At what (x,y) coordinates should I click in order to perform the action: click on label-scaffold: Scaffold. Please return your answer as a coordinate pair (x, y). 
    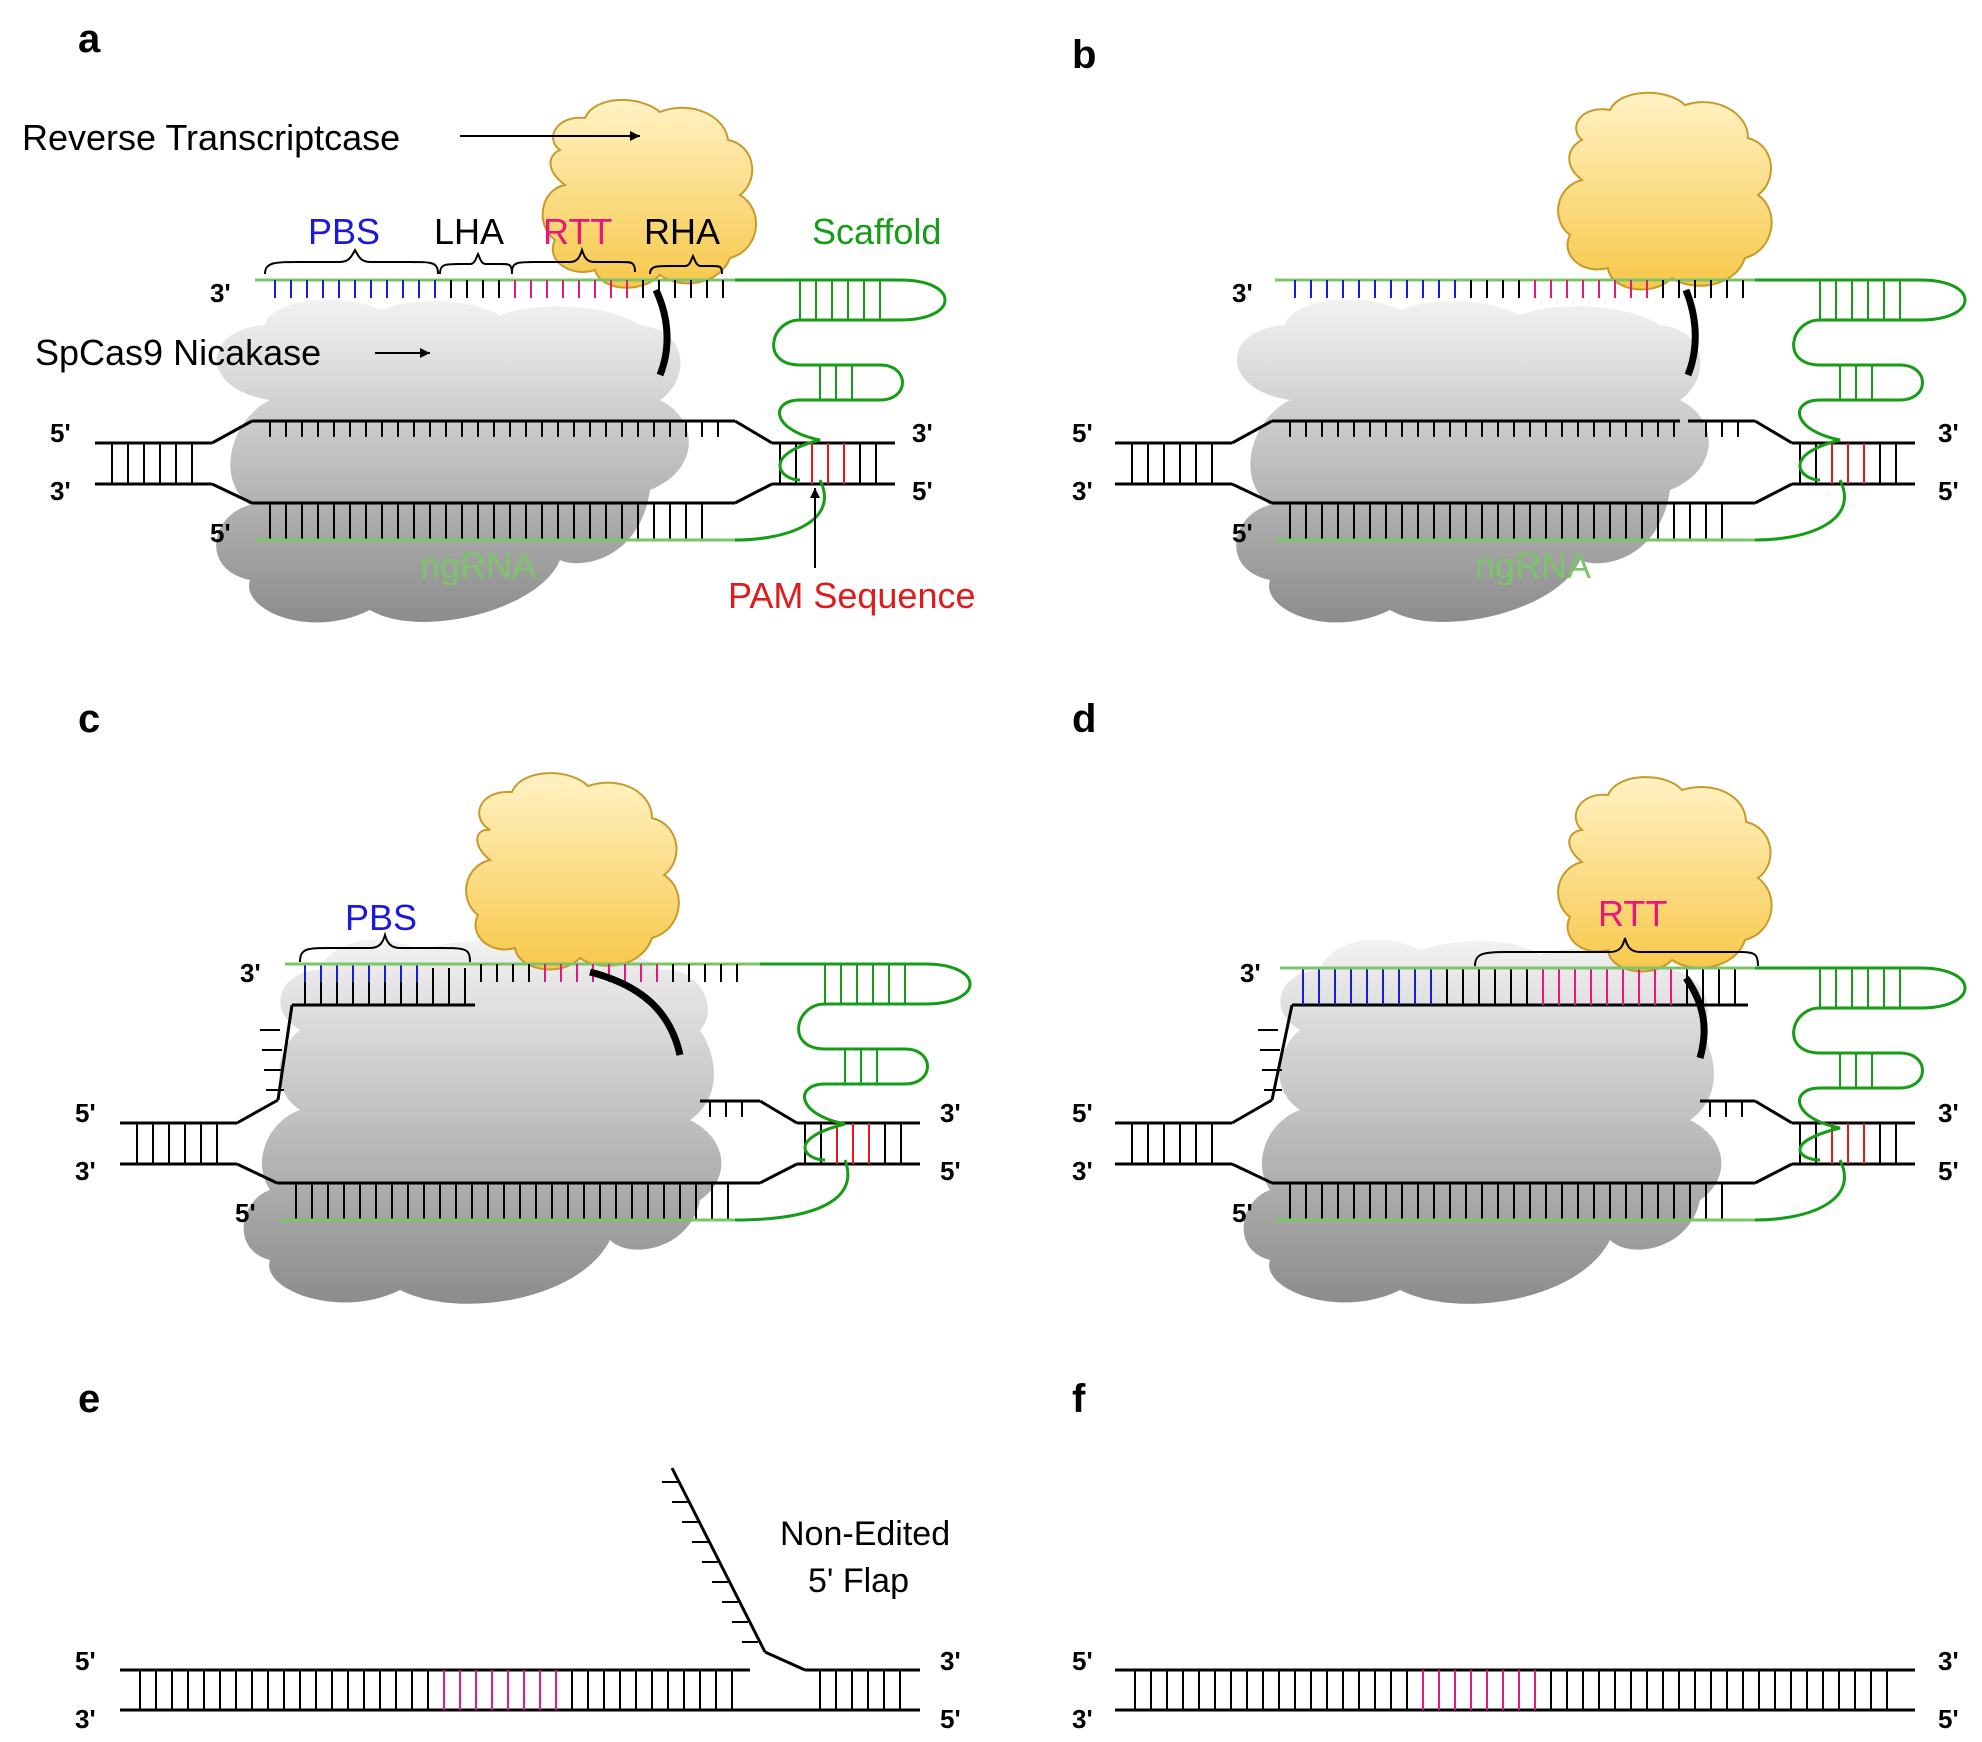
    Looking at the image, I should click on (876, 231).